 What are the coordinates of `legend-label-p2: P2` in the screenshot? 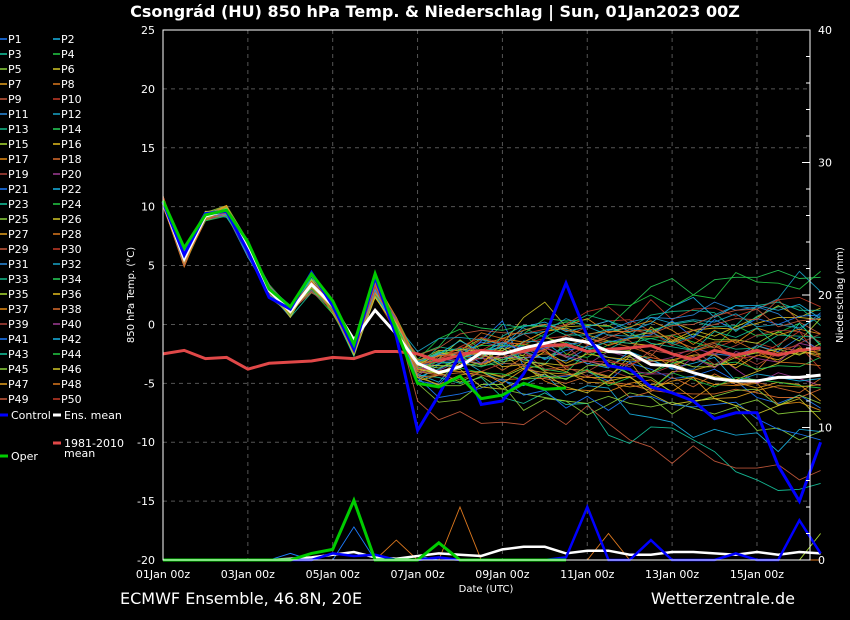 It's located at (68, 39).